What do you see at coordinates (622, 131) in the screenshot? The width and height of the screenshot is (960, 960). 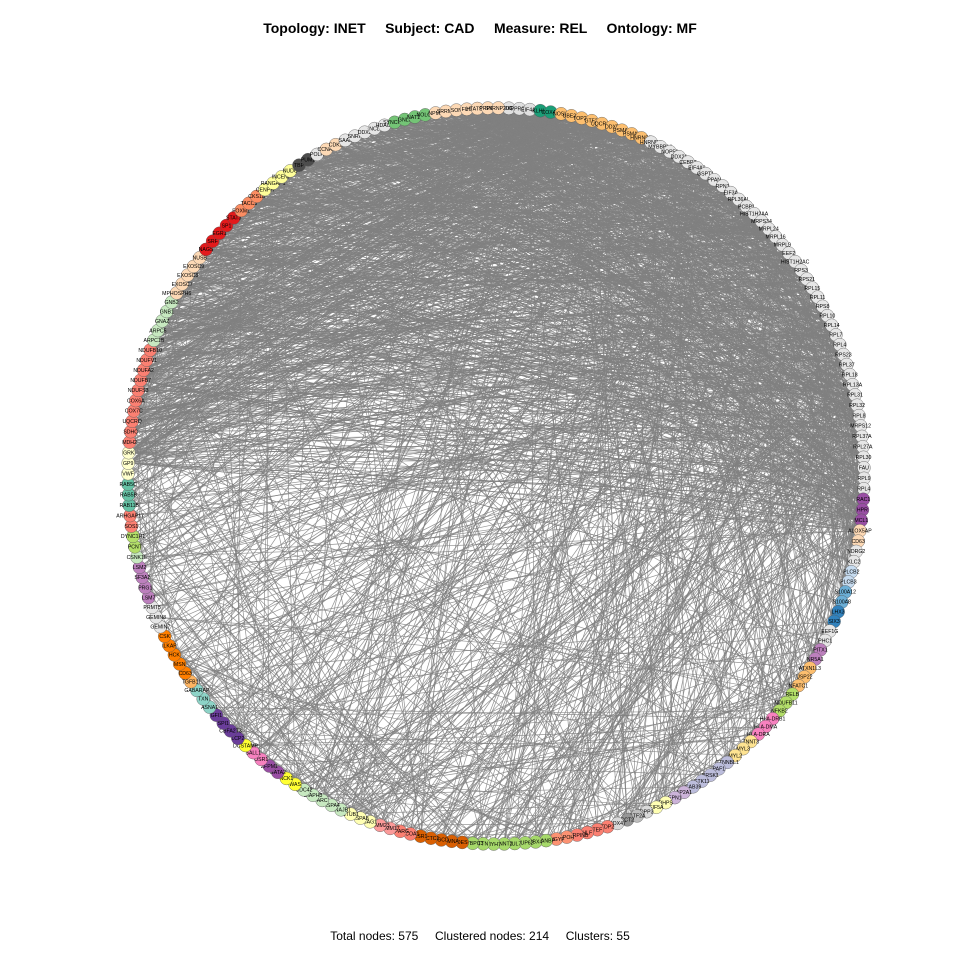 I see `node-label: PSMA1` at bounding box center [622, 131].